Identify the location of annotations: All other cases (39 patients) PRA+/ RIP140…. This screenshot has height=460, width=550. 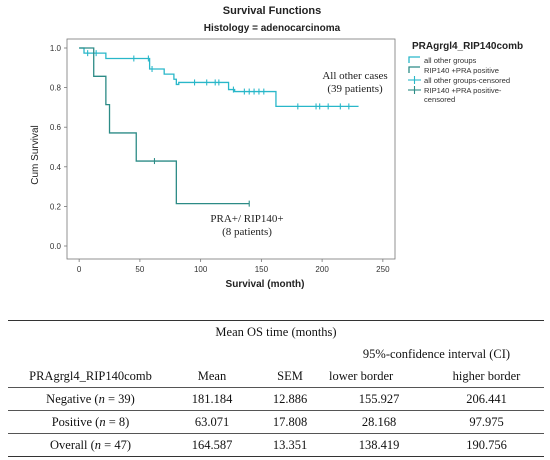
(298, 154).